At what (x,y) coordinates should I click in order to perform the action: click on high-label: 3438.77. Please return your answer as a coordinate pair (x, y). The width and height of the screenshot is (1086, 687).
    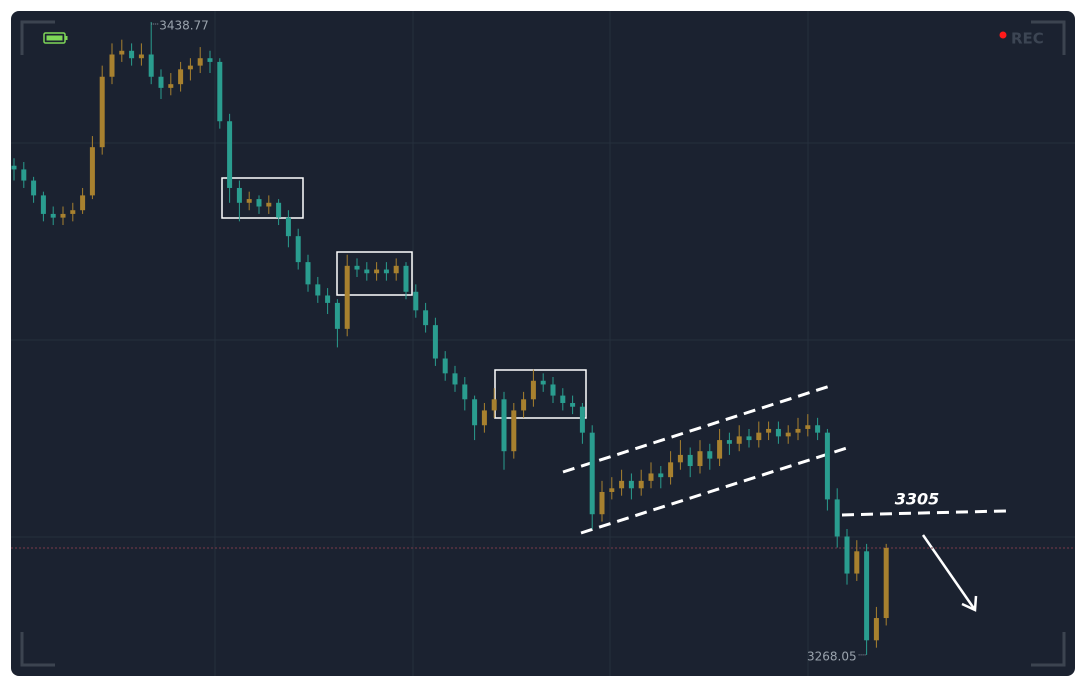
    Looking at the image, I should click on (184, 25).